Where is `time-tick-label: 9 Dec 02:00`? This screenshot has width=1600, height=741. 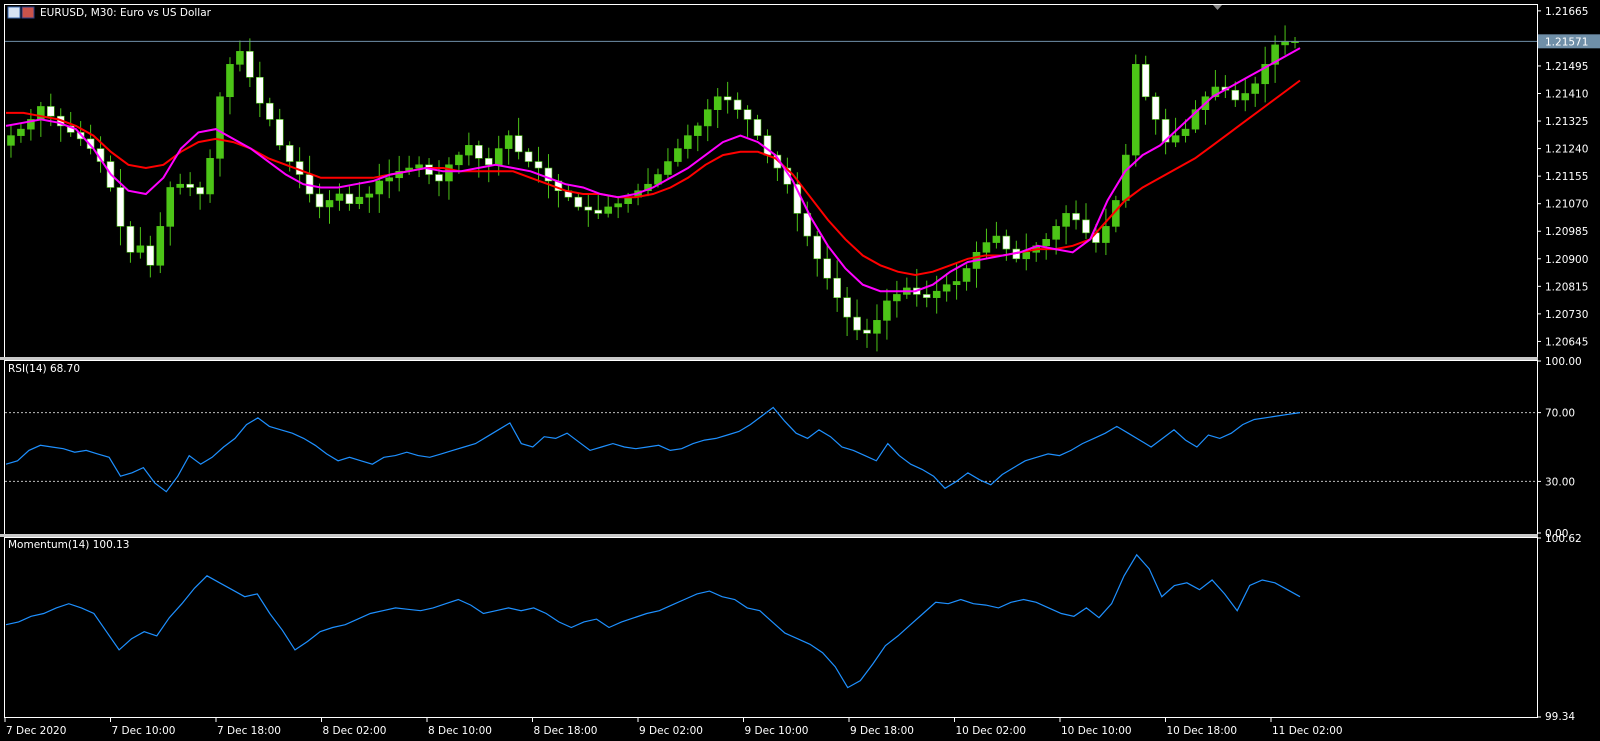 time-tick-label: 9 Dec 02:00 is located at coordinates (671, 731).